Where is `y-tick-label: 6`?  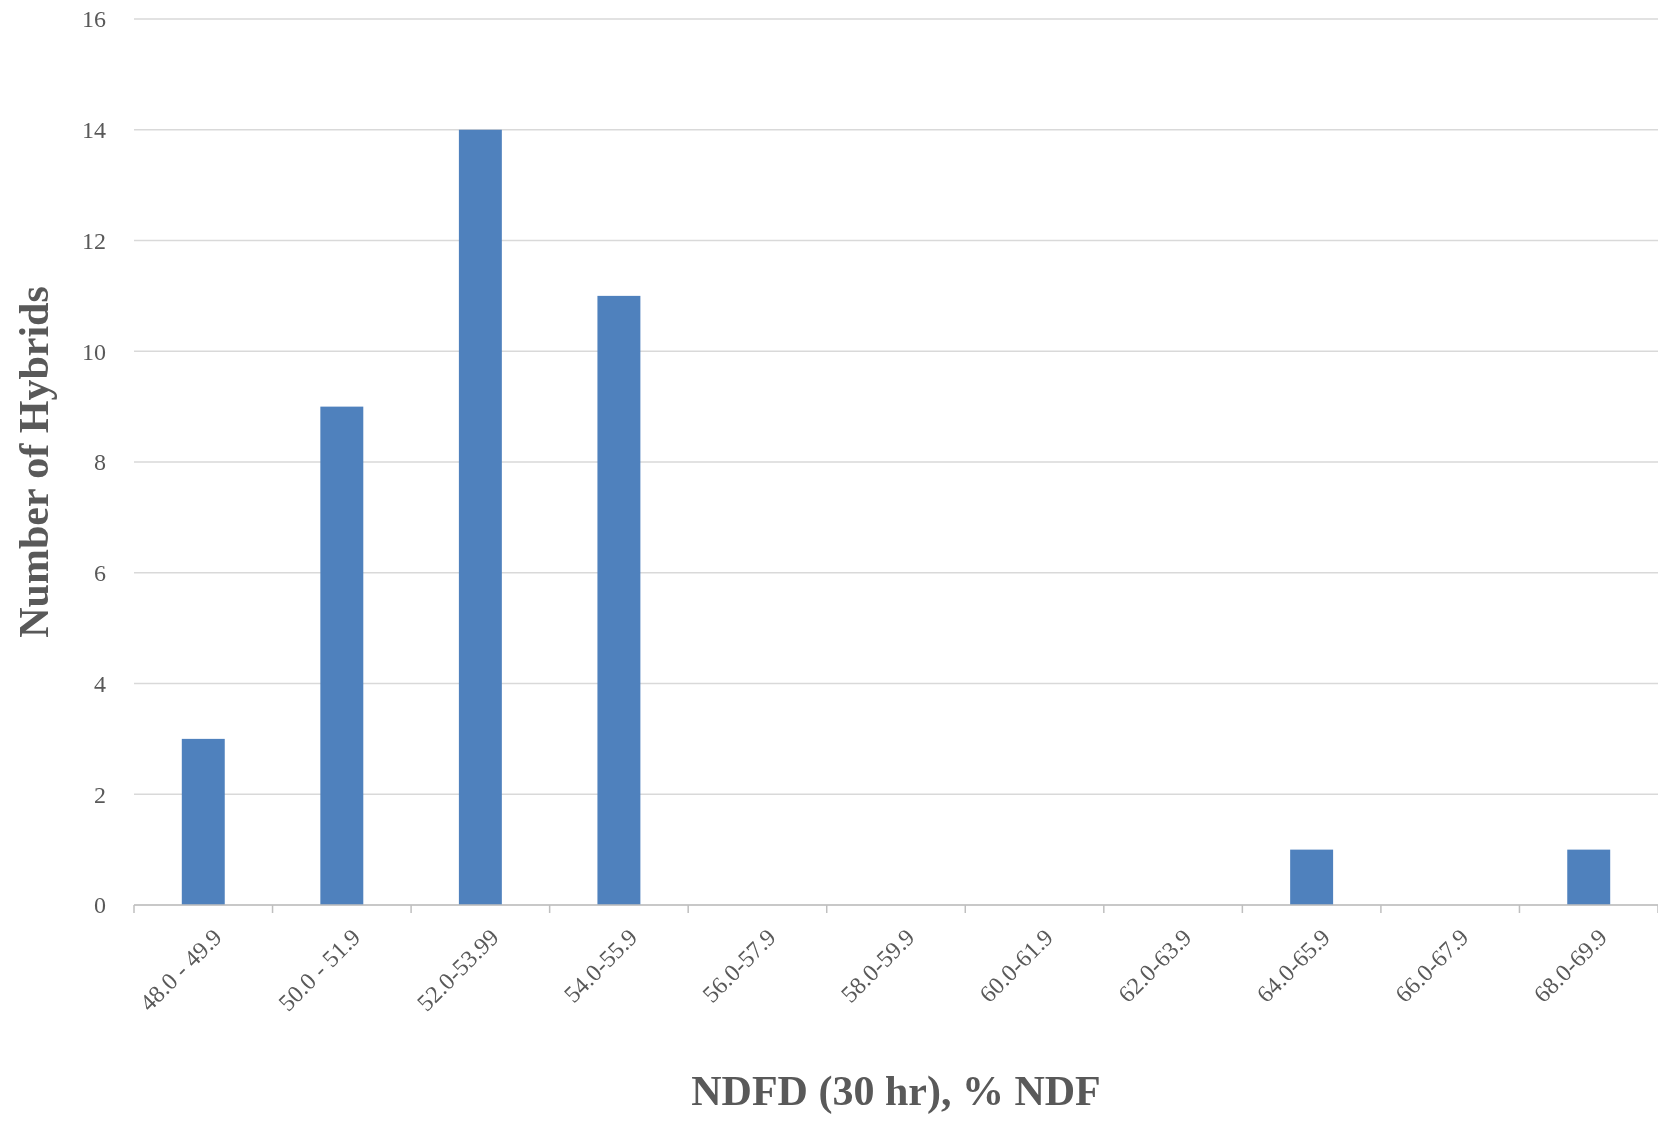
y-tick-label: 6 is located at coordinates (100, 573).